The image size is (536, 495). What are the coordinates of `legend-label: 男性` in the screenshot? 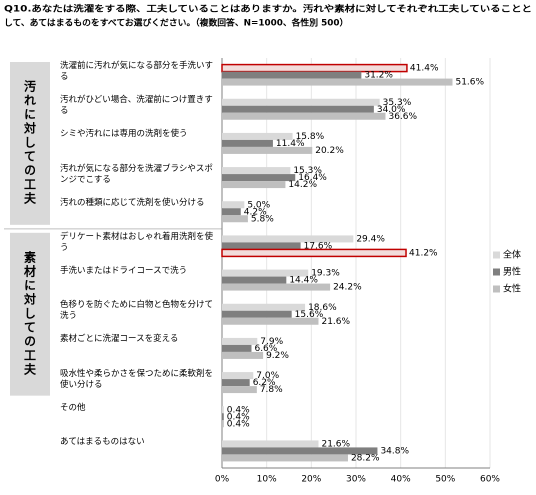 It's located at (512, 272).